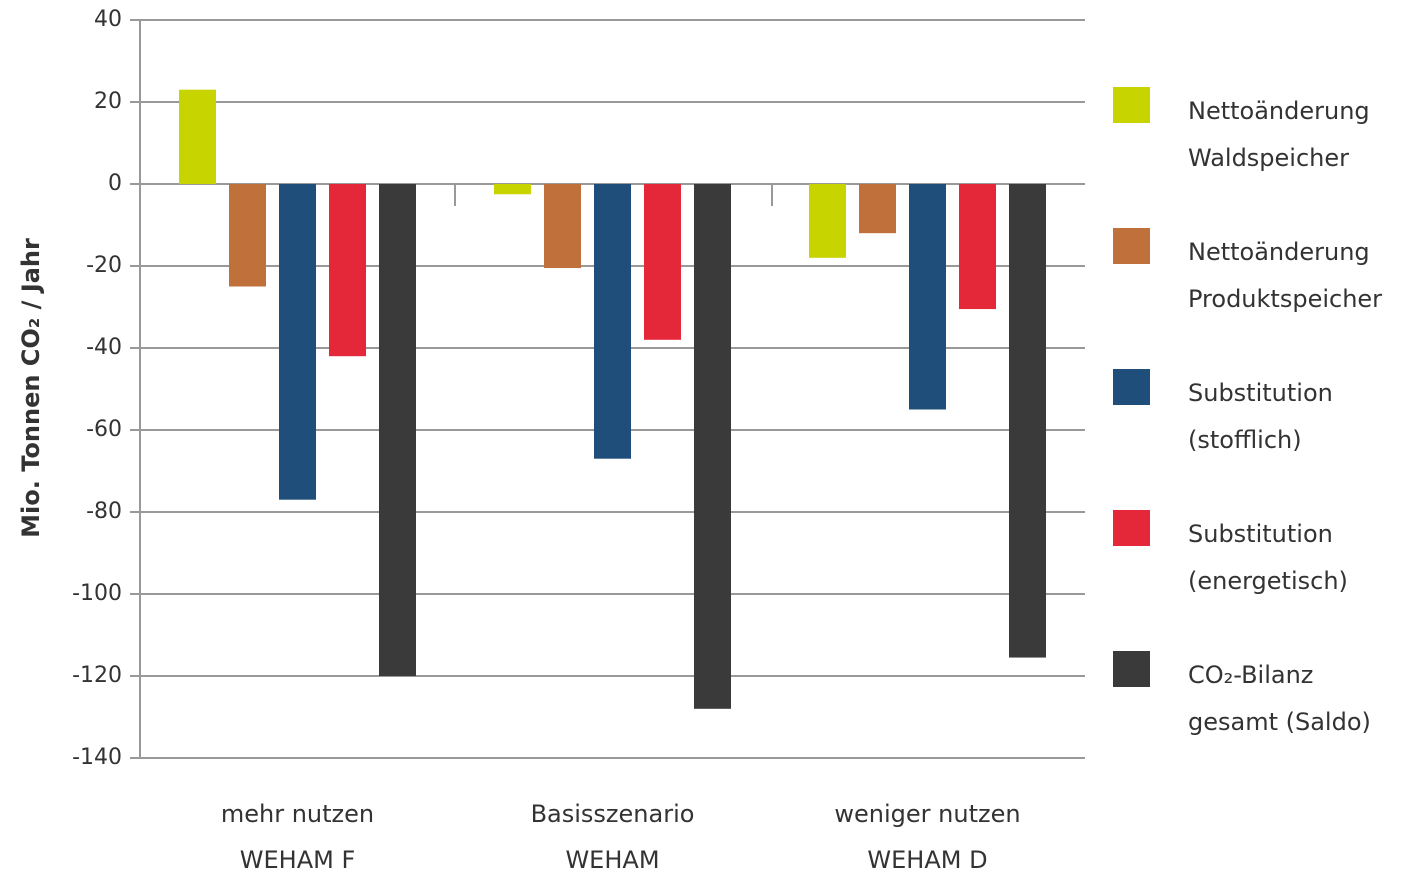  What do you see at coordinates (927, 814) in the screenshot?
I see `x-tick-label: weniger nutzen` at bounding box center [927, 814].